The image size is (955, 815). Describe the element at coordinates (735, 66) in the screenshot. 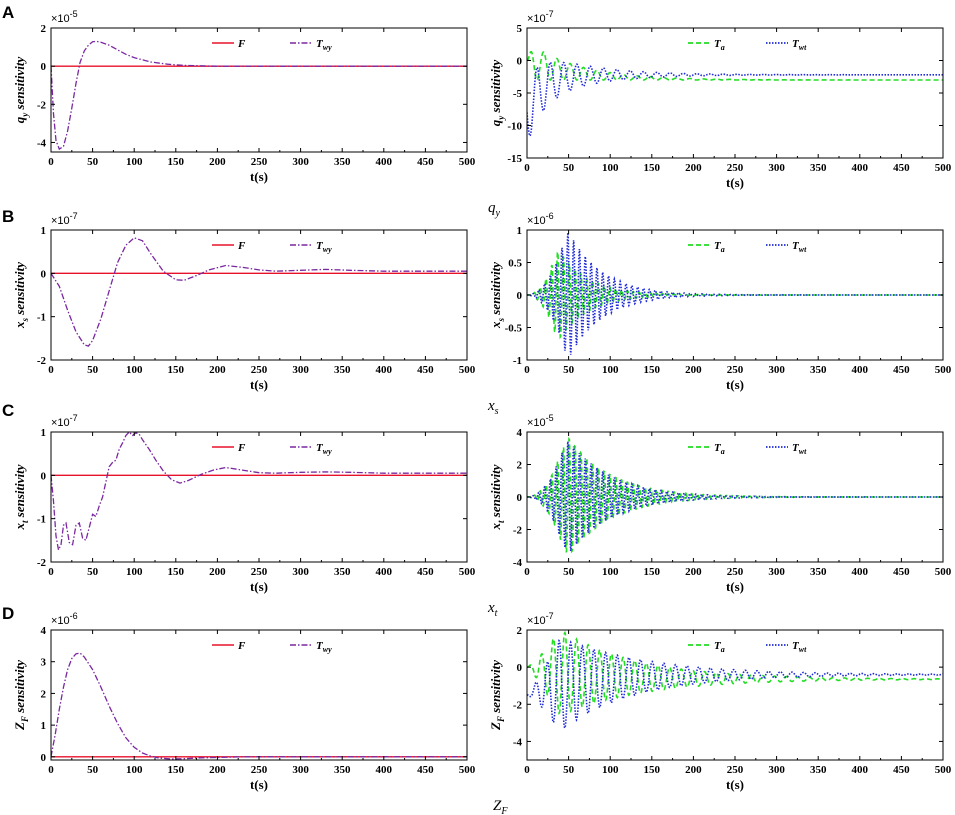

I see `series-line-Ta` at that location.